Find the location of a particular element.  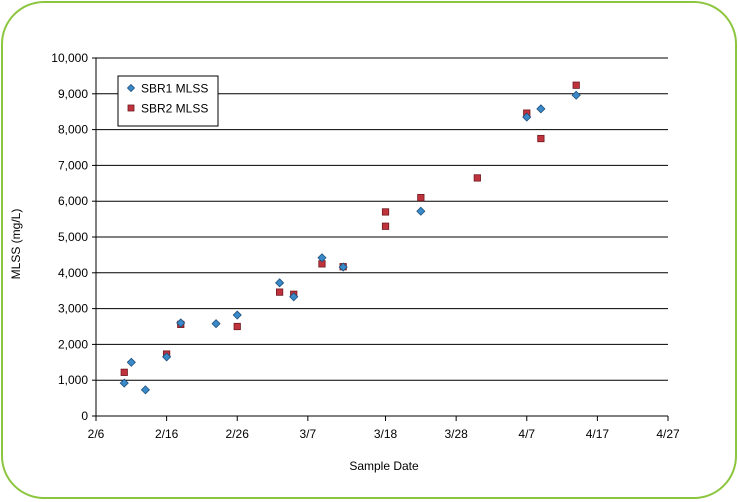

y-tick-label: 6,000 is located at coordinates (73, 201).